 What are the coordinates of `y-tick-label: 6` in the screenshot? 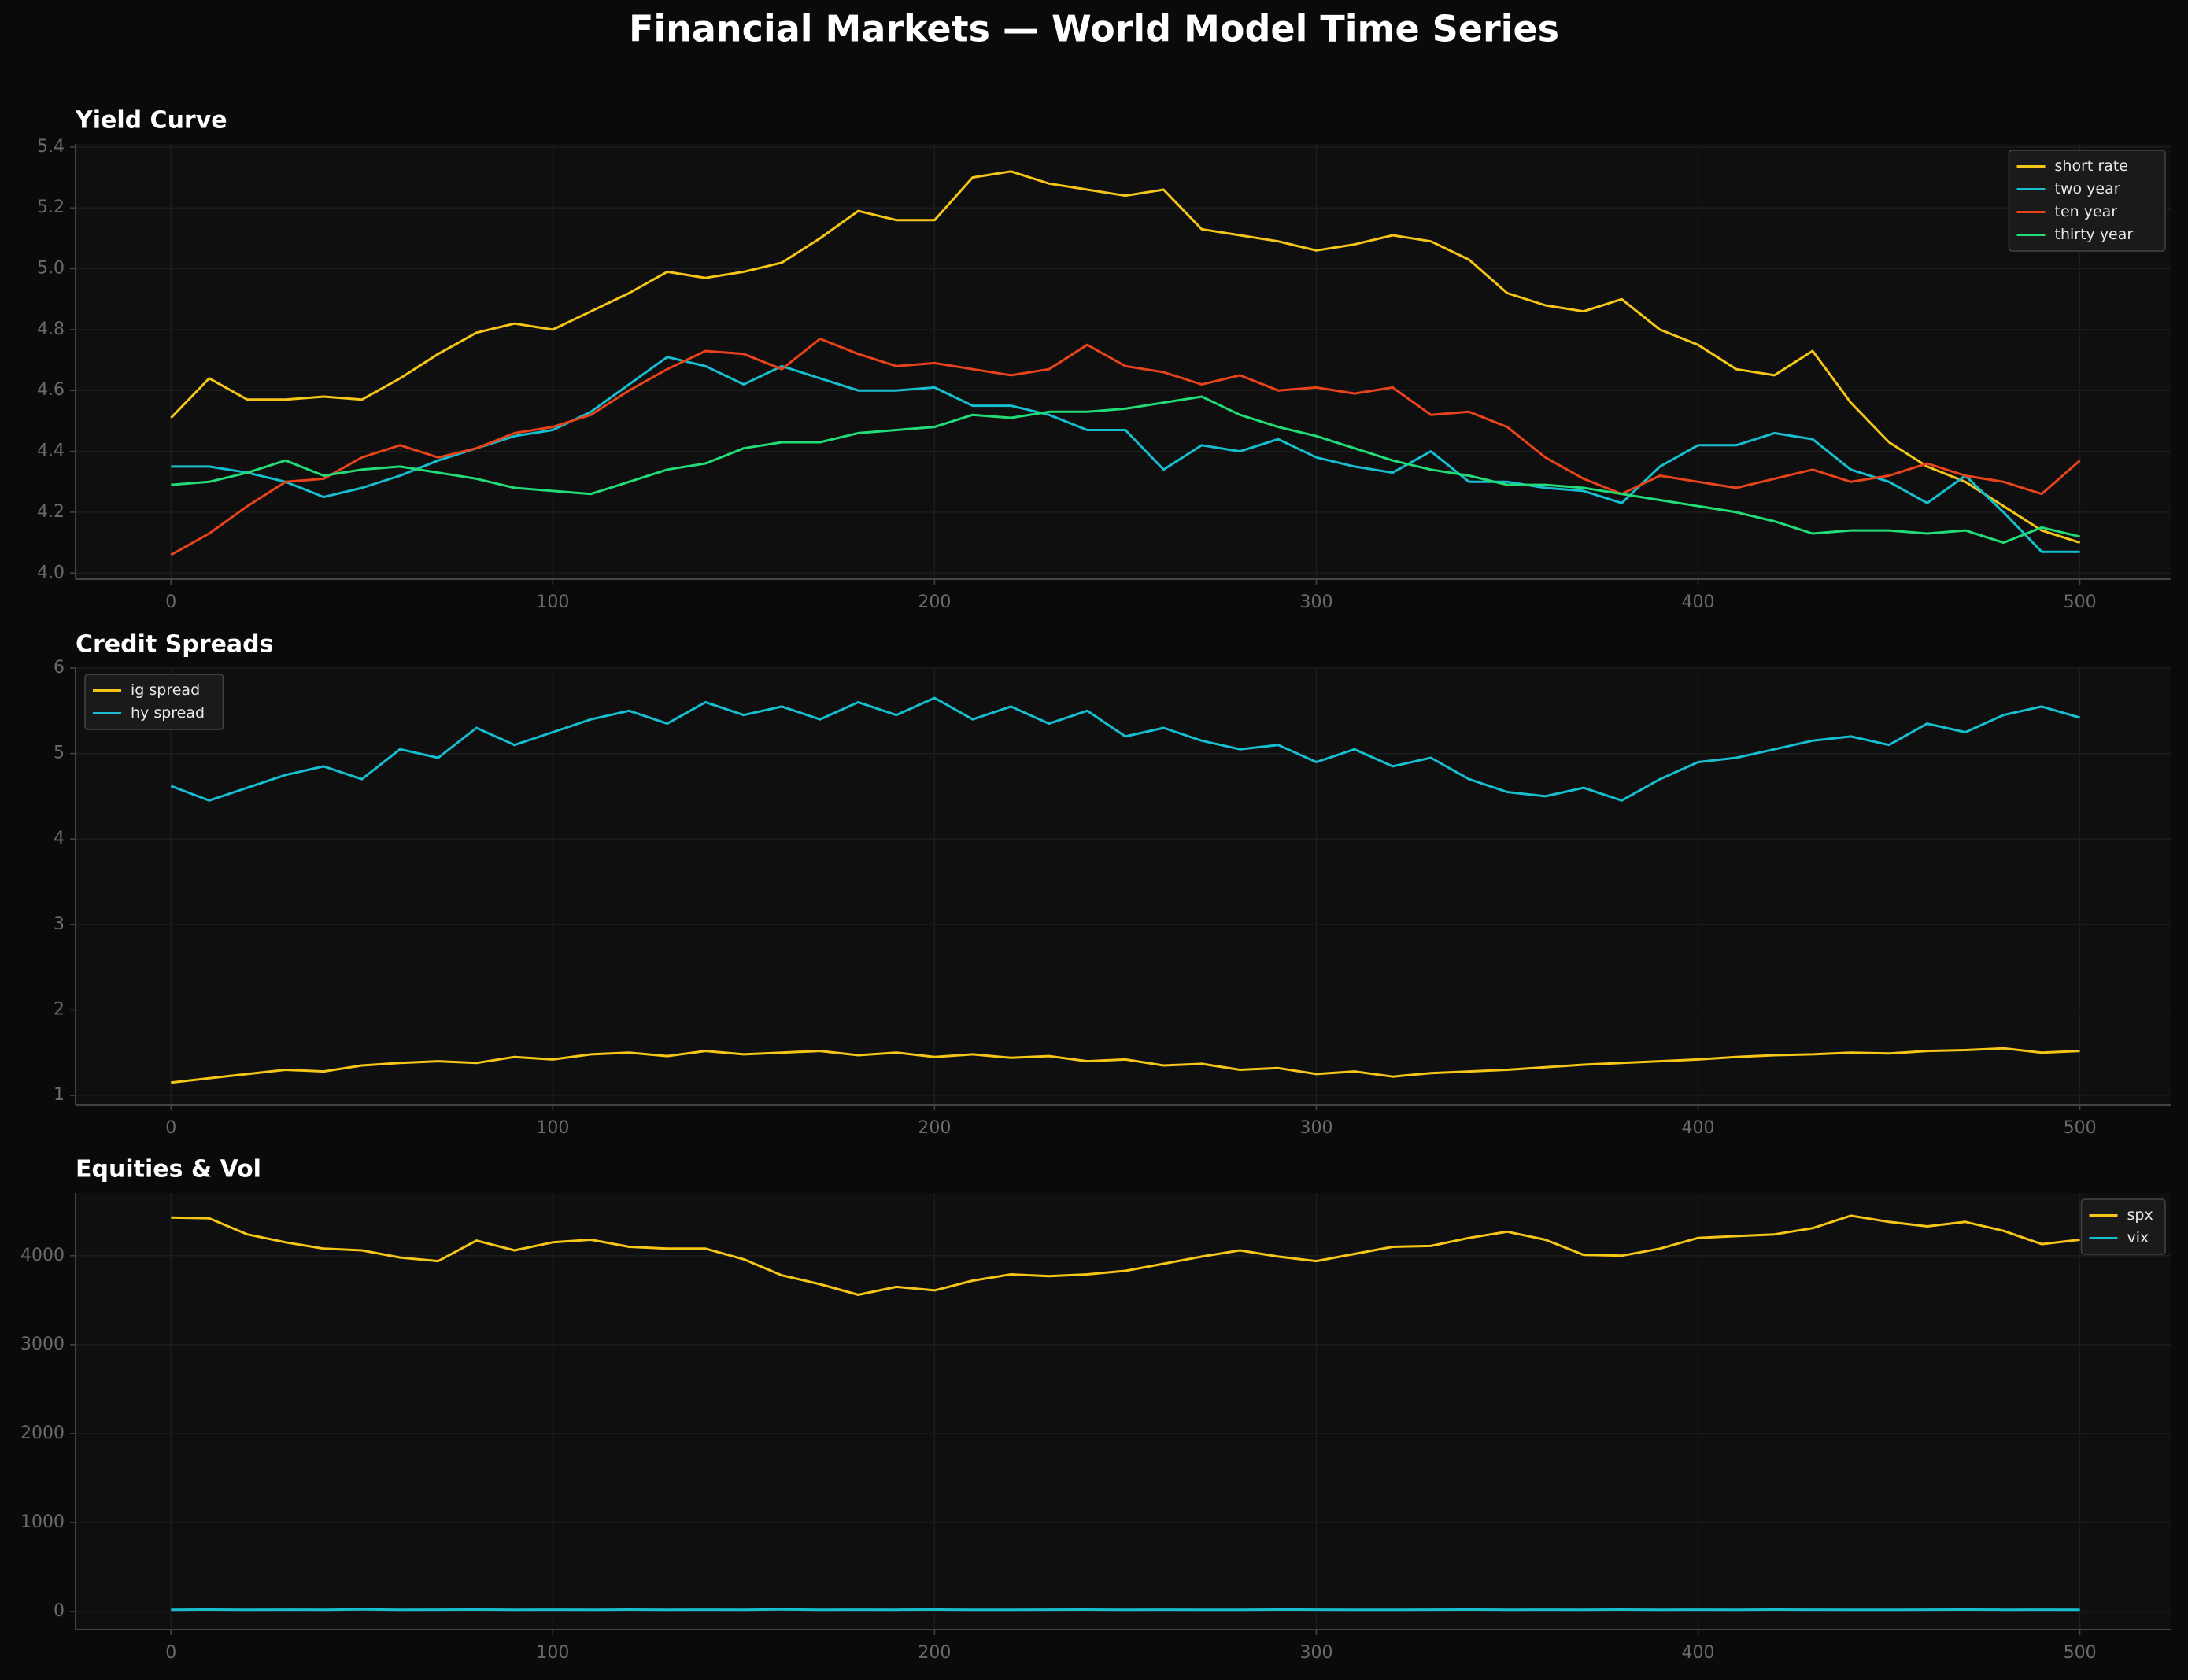 It's located at (60, 668).